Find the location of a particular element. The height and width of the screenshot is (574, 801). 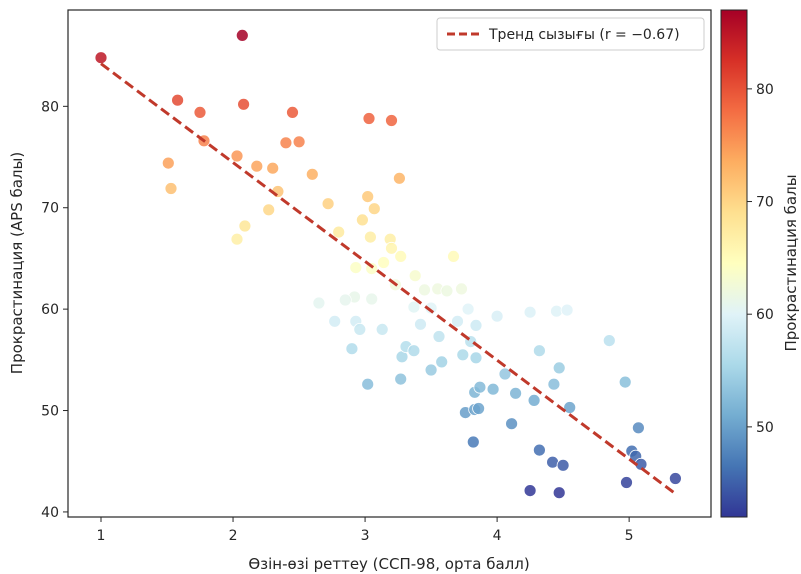

y-axis-label: Прокрастинация (APS балы) is located at coordinates (17, 263).